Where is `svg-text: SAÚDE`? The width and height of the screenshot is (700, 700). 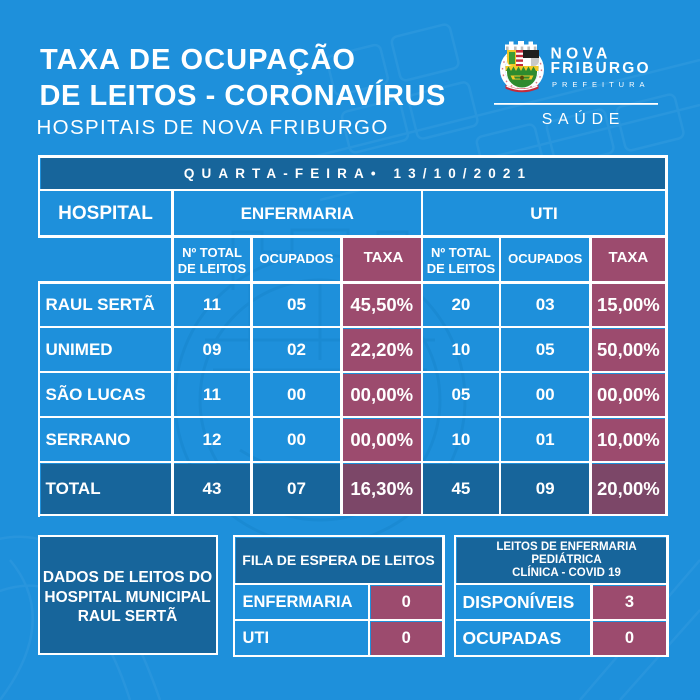 svg-text: SAÚDE is located at coordinates (583, 118).